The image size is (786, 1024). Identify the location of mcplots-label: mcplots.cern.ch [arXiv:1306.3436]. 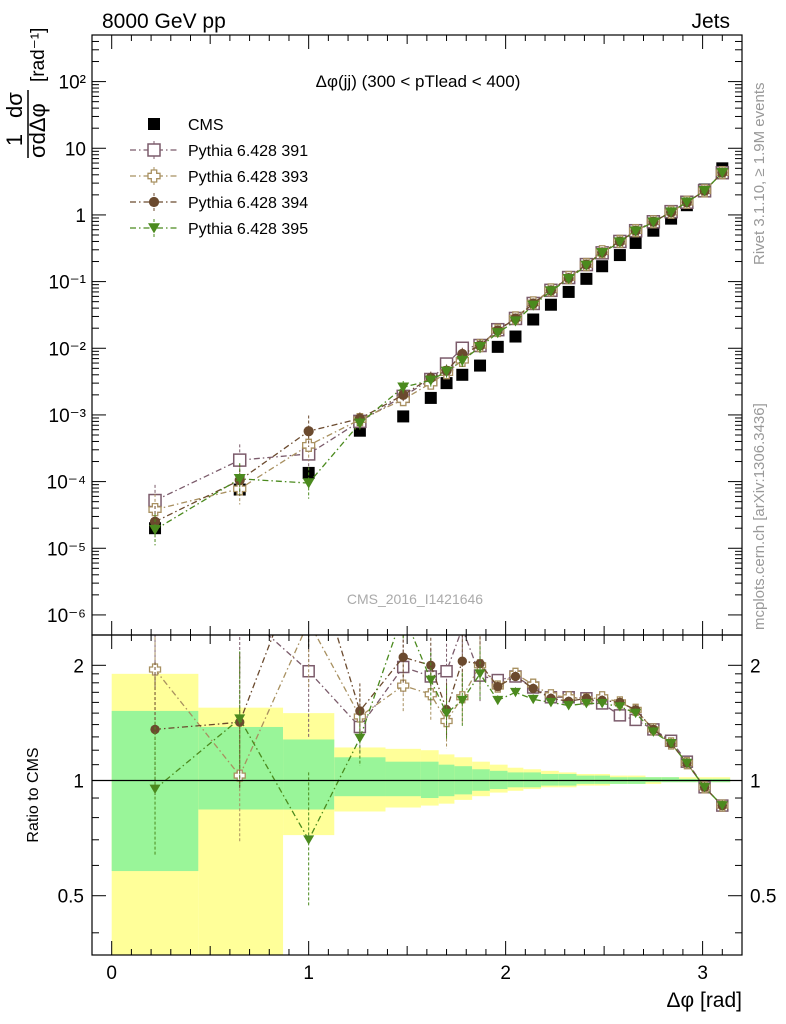
(759, 516).